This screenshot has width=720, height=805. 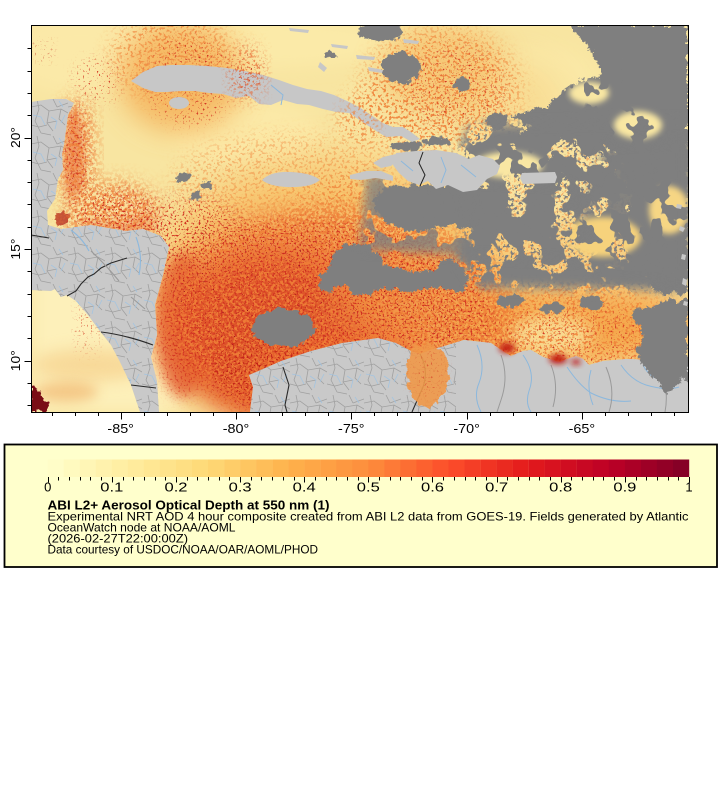 What do you see at coordinates (111, 487) in the screenshot?
I see `svg-text: 0.1` at bounding box center [111, 487].